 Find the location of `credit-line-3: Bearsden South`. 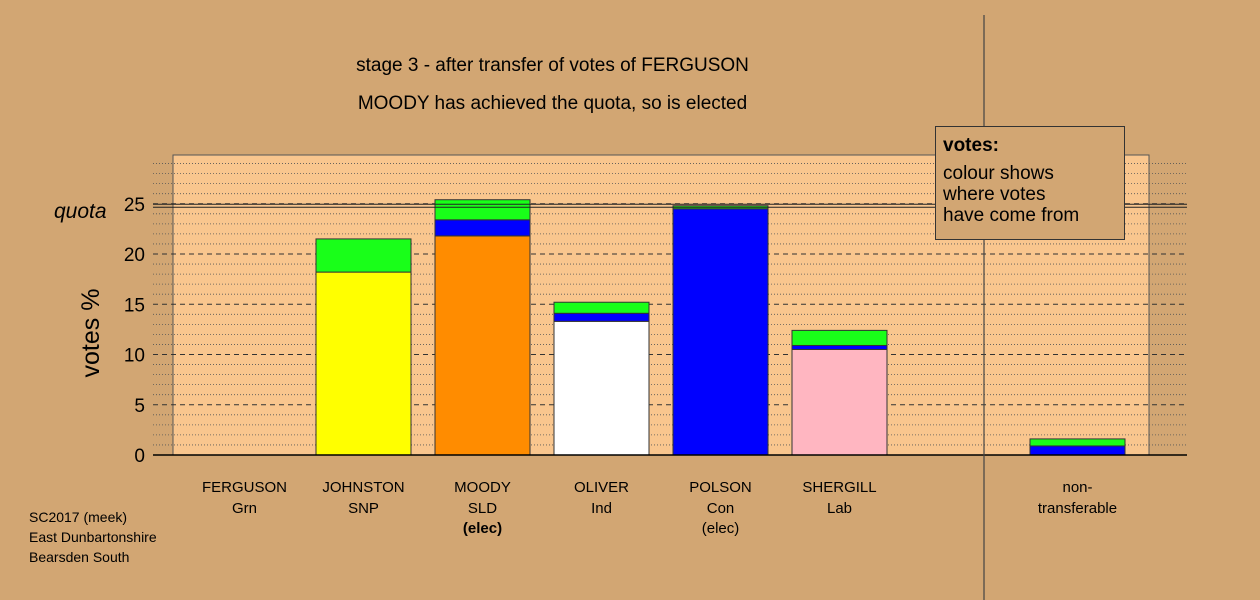

credit-line-3: Bearsden South is located at coordinates (79, 557).